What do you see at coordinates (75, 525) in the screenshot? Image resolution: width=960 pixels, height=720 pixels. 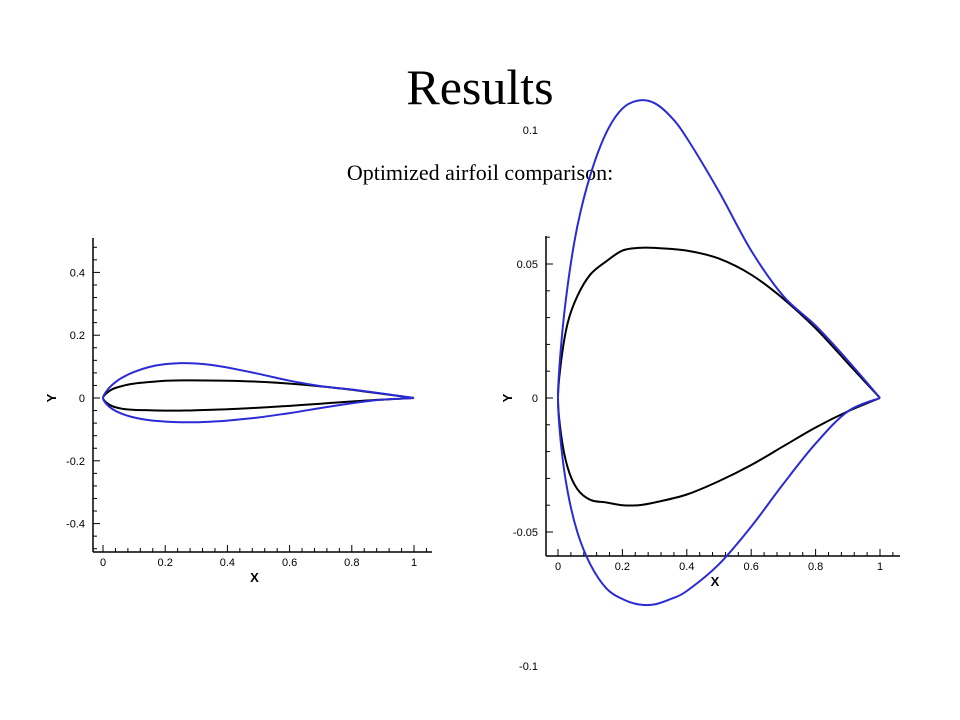 I see `y-tick-label: -0.4` at bounding box center [75, 525].